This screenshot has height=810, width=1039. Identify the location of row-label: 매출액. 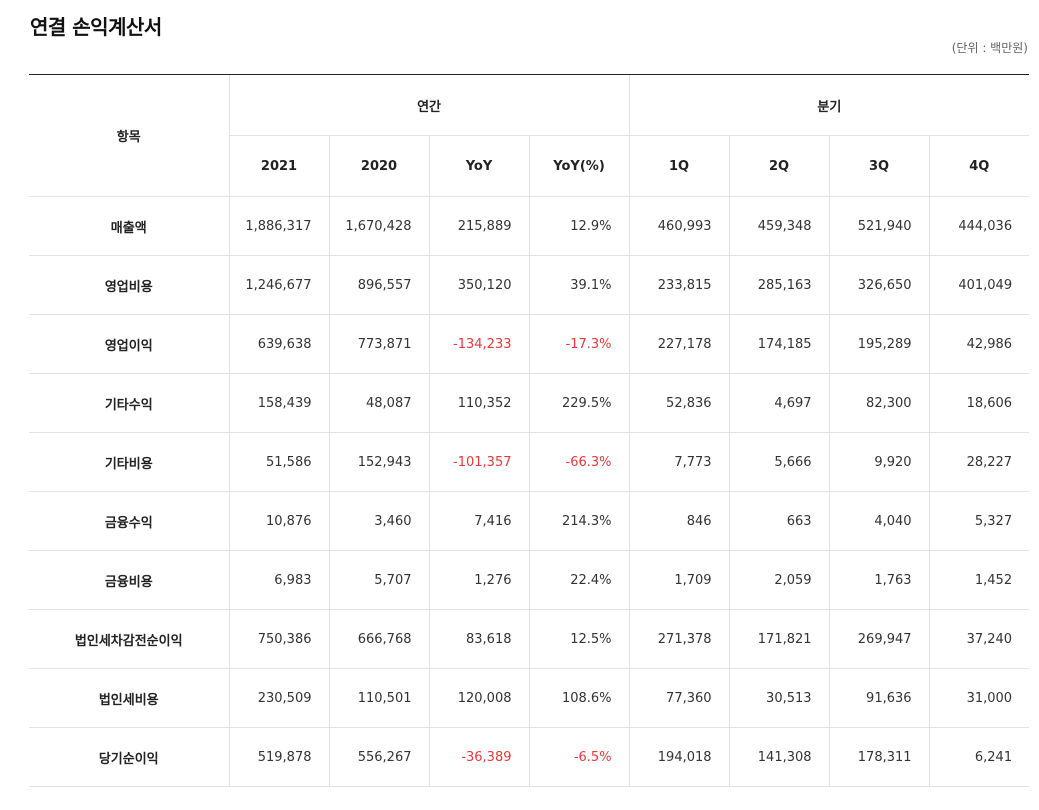
(129, 226).